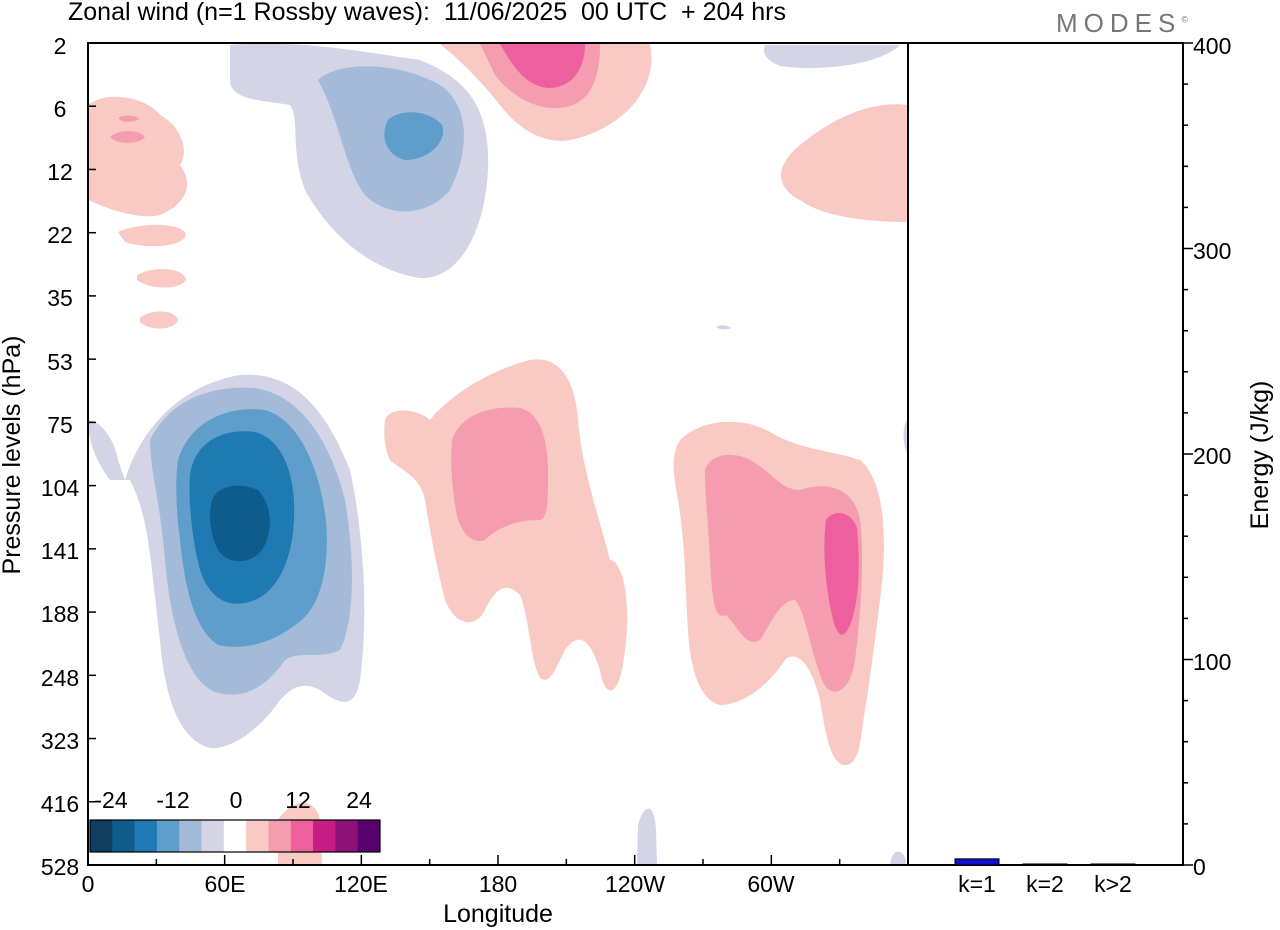 This screenshot has height=930, width=1280. What do you see at coordinates (129, 118) in the screenshot?
I see `contour-pos-left1c` at bounding box center [129, 118].